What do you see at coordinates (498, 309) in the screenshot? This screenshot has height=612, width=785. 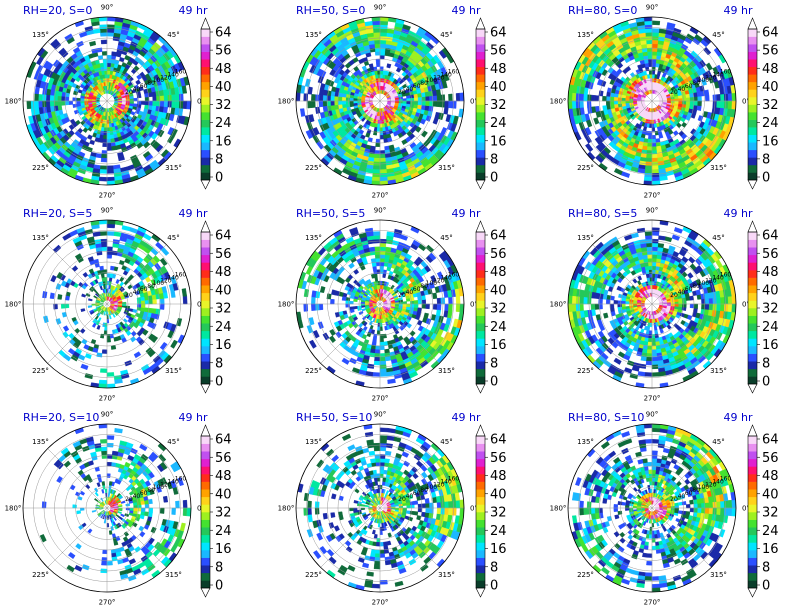 I see `colorbar-tick-label: 32` at bounding box center [498, 309].